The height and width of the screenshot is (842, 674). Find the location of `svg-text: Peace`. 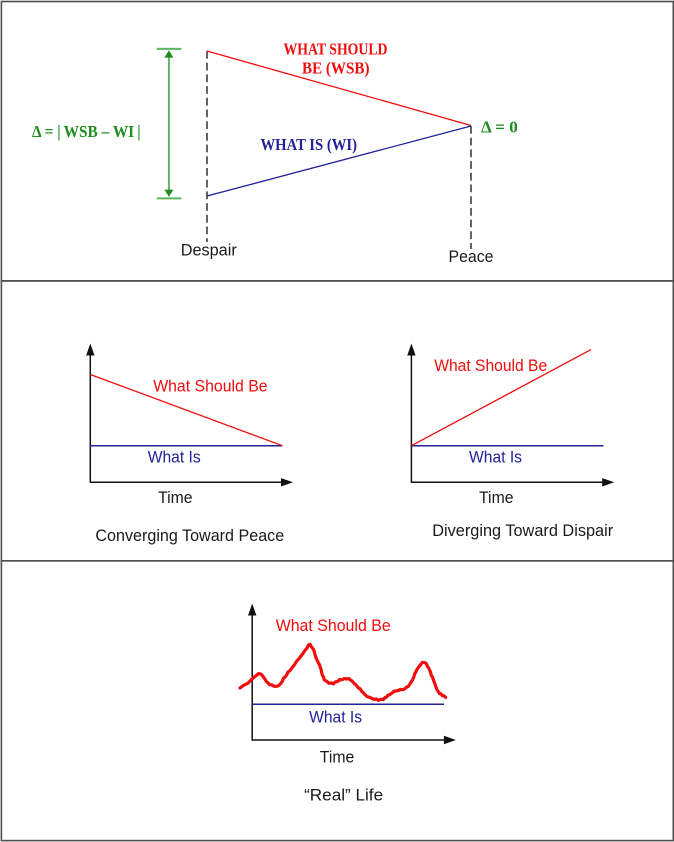

svg-text: Peace is located at coordinates (471, 256).